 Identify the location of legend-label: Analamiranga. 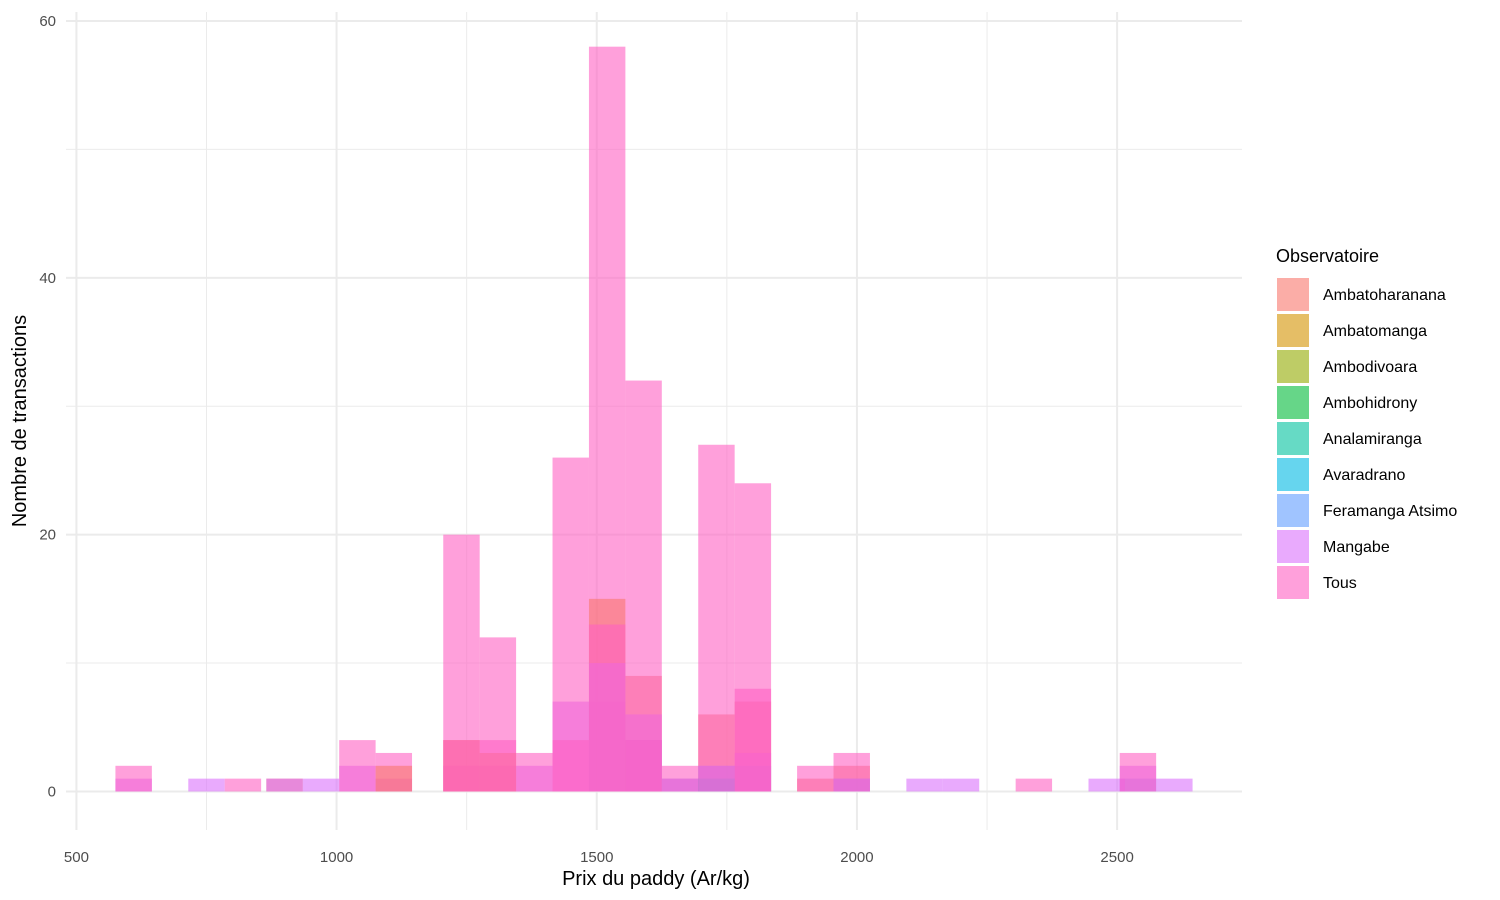
(1372, 439).